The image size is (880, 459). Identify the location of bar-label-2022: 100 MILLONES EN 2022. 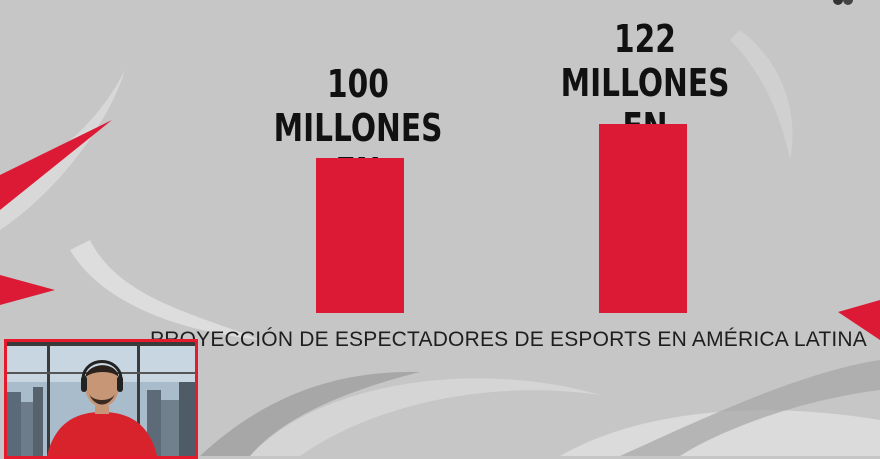
(358, 150).